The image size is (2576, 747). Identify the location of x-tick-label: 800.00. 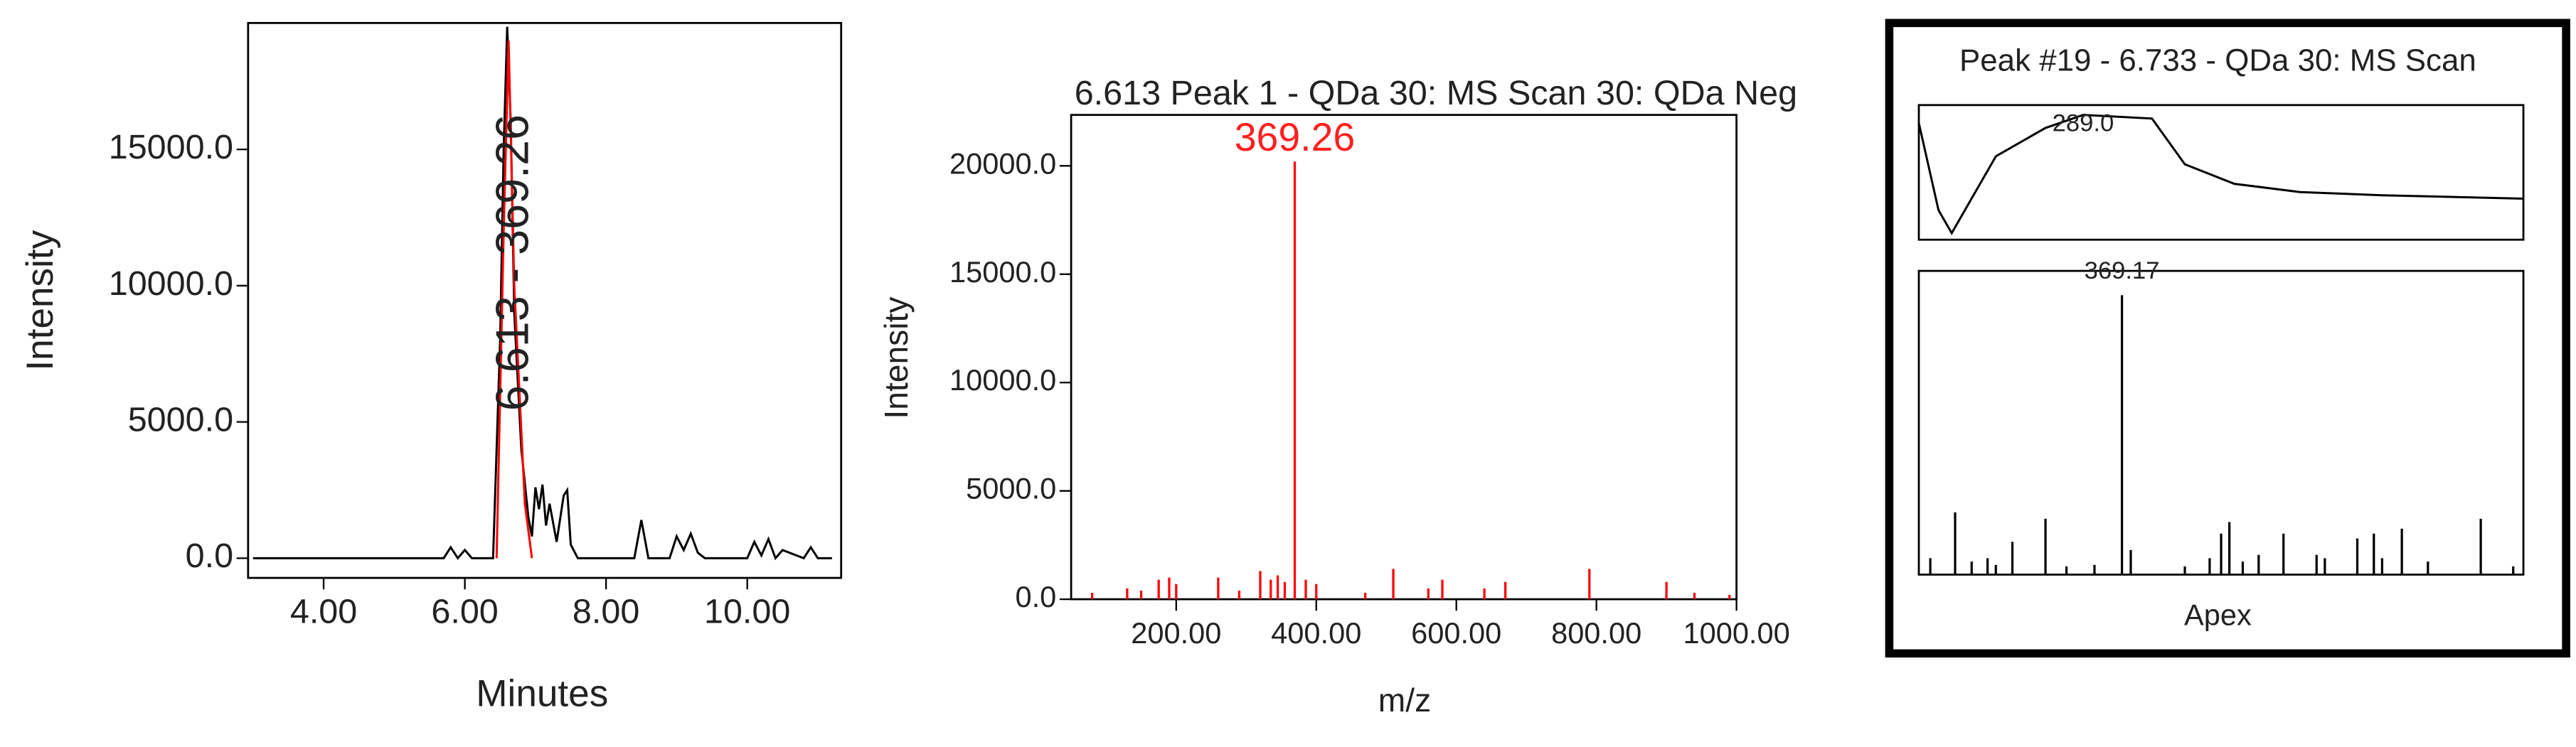
(1596, 633).